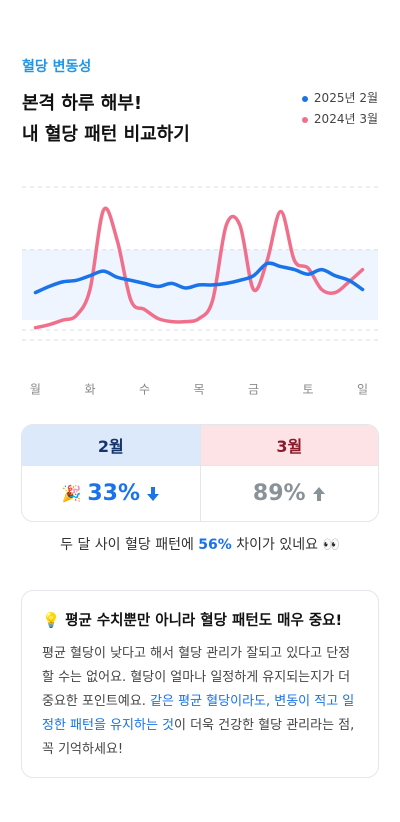 The width and height of the screenshot is (400, 822). Describe the element at coordinates (114, 493) in the screenshot. I see `value: 33%` at that location.